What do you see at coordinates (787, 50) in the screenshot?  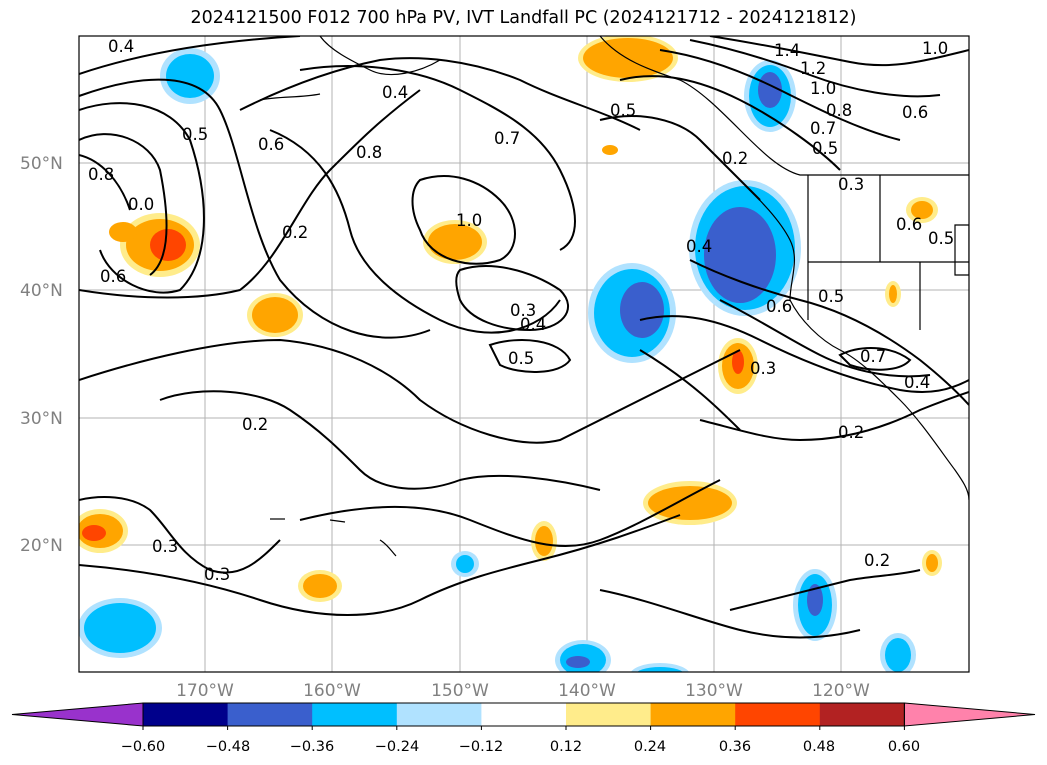 I see `svg-text: 1.4` at bounding box center [787, 50].